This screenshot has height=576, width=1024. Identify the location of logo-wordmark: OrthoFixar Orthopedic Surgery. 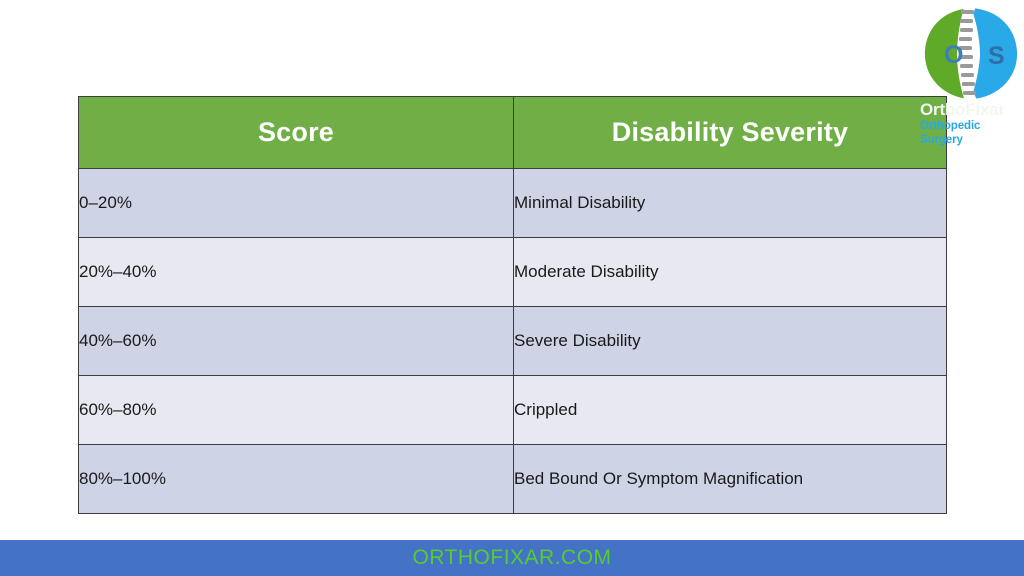
(972, 123).